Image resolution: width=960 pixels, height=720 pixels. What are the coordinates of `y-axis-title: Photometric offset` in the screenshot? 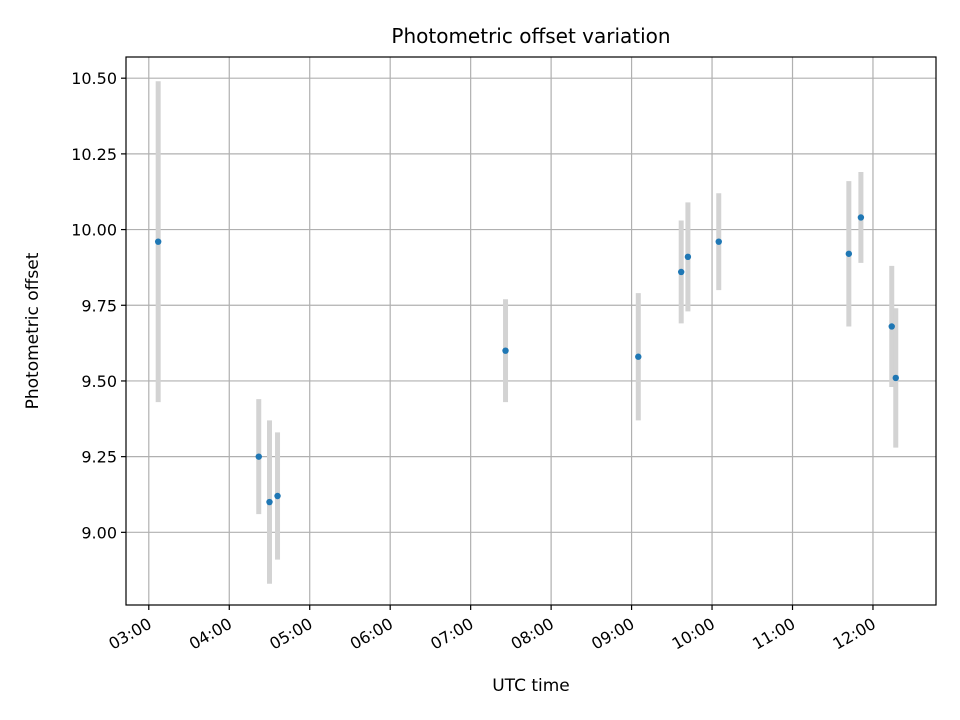 It's located at (33, 330).